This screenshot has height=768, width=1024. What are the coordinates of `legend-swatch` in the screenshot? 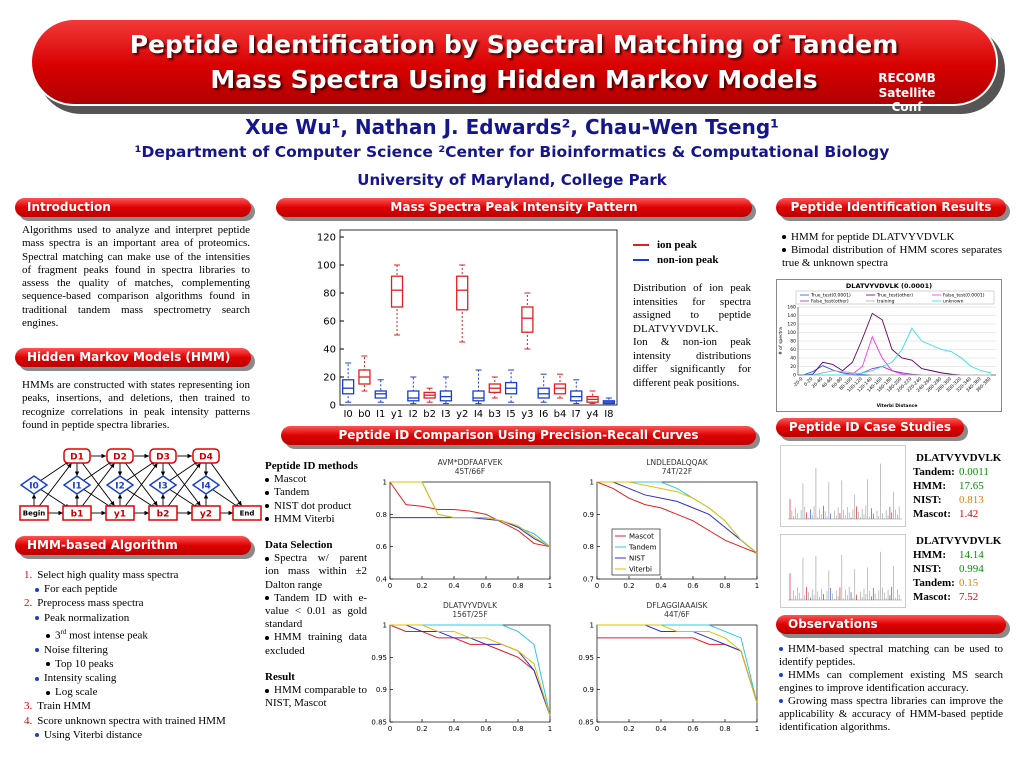 It's located at (641, 245).